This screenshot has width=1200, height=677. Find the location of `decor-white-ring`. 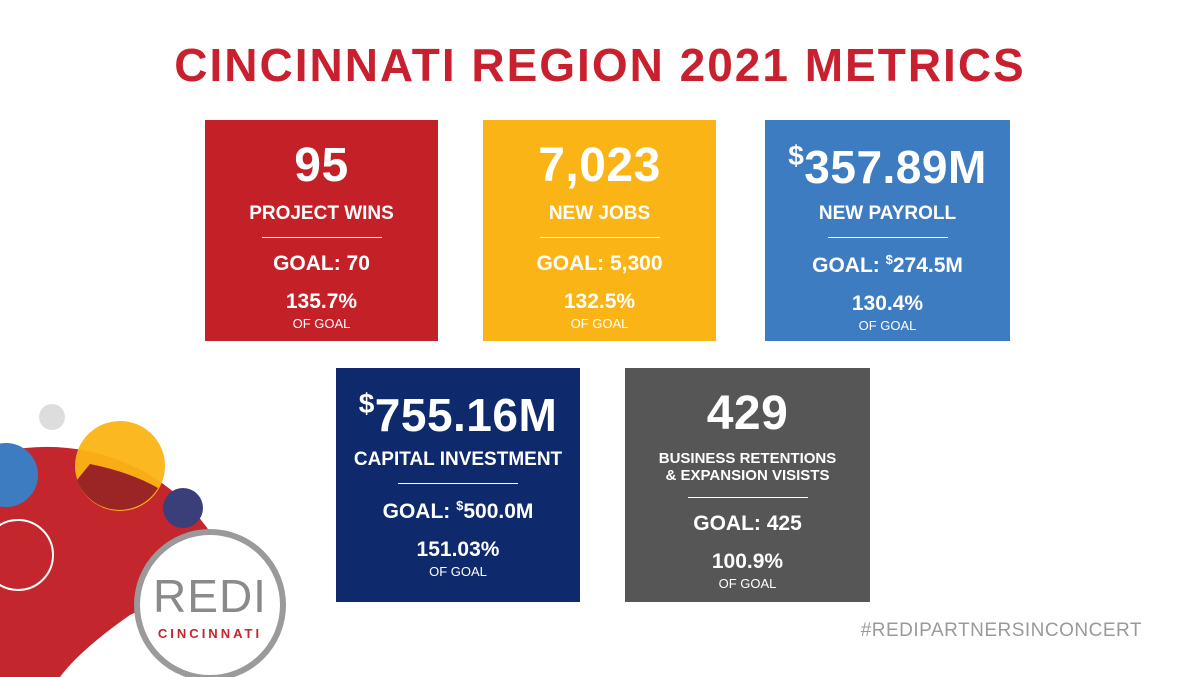

decor-white-ring is located at coordinates (27, 555).